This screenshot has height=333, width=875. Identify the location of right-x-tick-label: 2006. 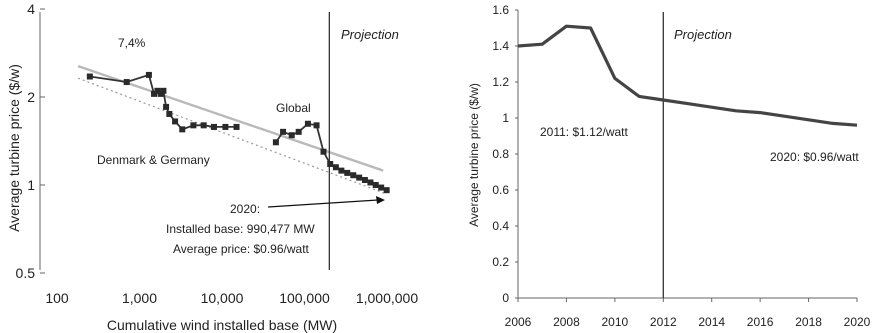
(518, 322).